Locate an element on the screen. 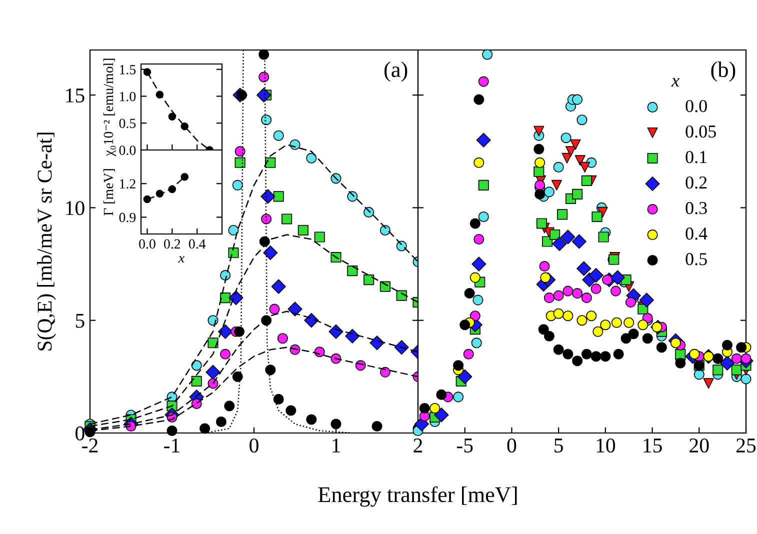 Image resolution: width=757 pixels, height=534 pixels. y-axis-title: S(Q,E) [mb/meV sr Ce-at] is located at coordinates (46, 241).